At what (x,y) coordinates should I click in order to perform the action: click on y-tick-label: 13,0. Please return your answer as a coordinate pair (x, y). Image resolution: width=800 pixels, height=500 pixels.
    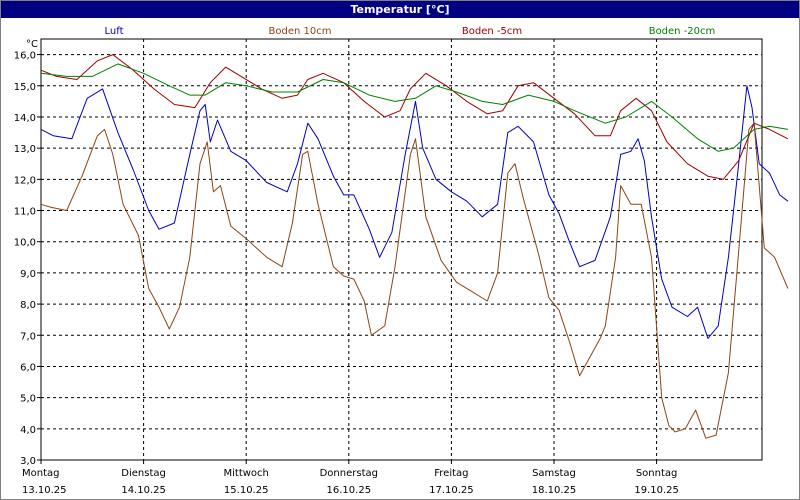
    Looking at the image, I should click on (25, 149).